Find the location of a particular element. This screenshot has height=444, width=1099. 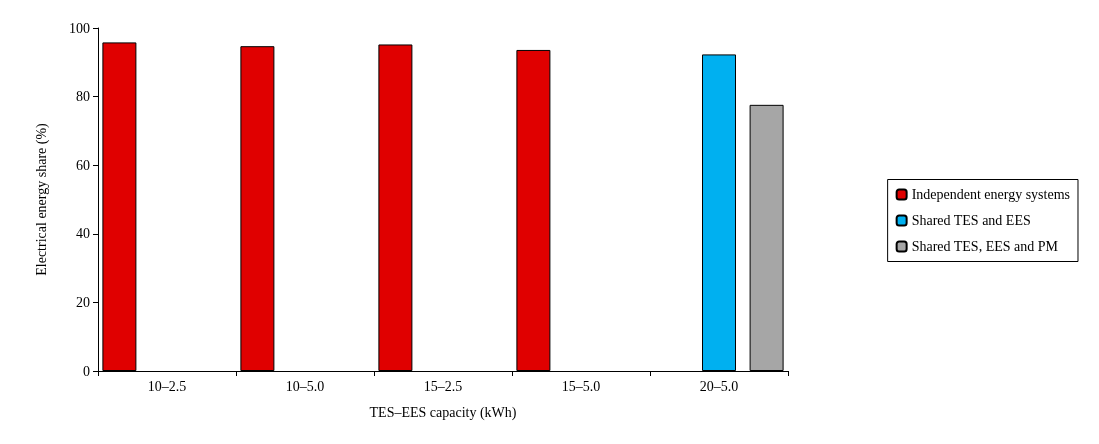

y-tick-label: 40 is located at coordinates (83, 234).